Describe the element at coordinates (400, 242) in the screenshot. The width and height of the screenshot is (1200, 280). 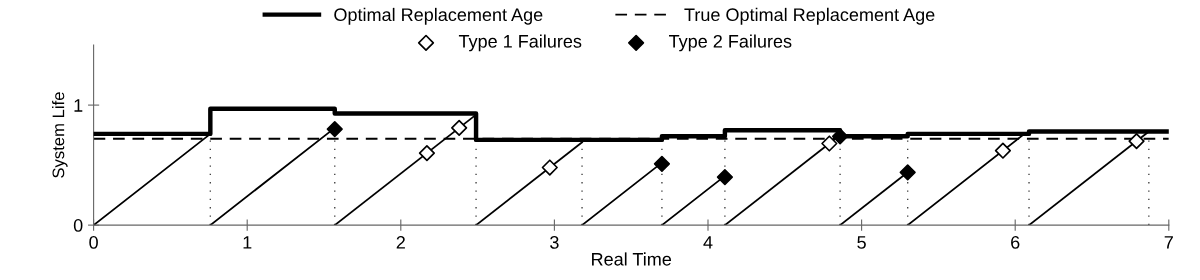
I see `x-tick-label: 2` at that location.